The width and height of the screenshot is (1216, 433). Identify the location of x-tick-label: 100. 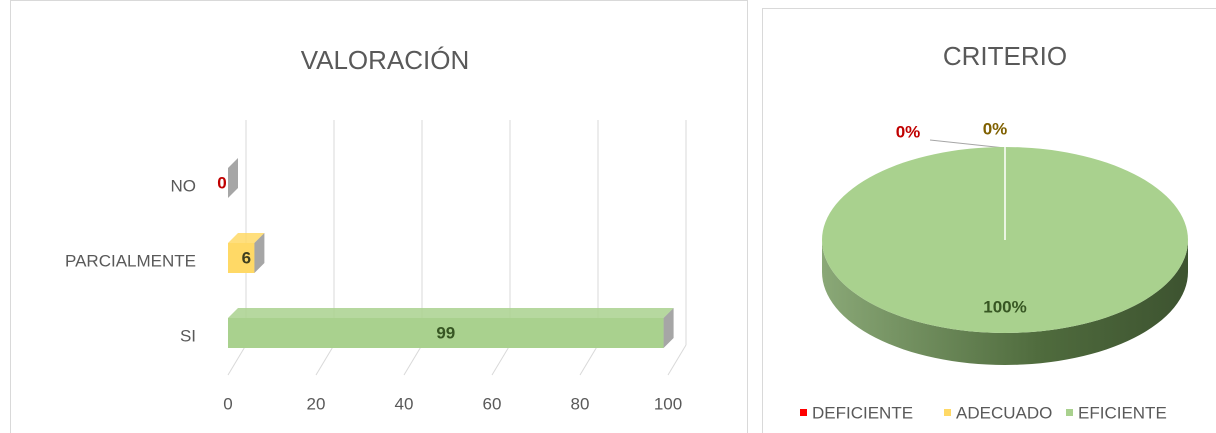
(668, 403).